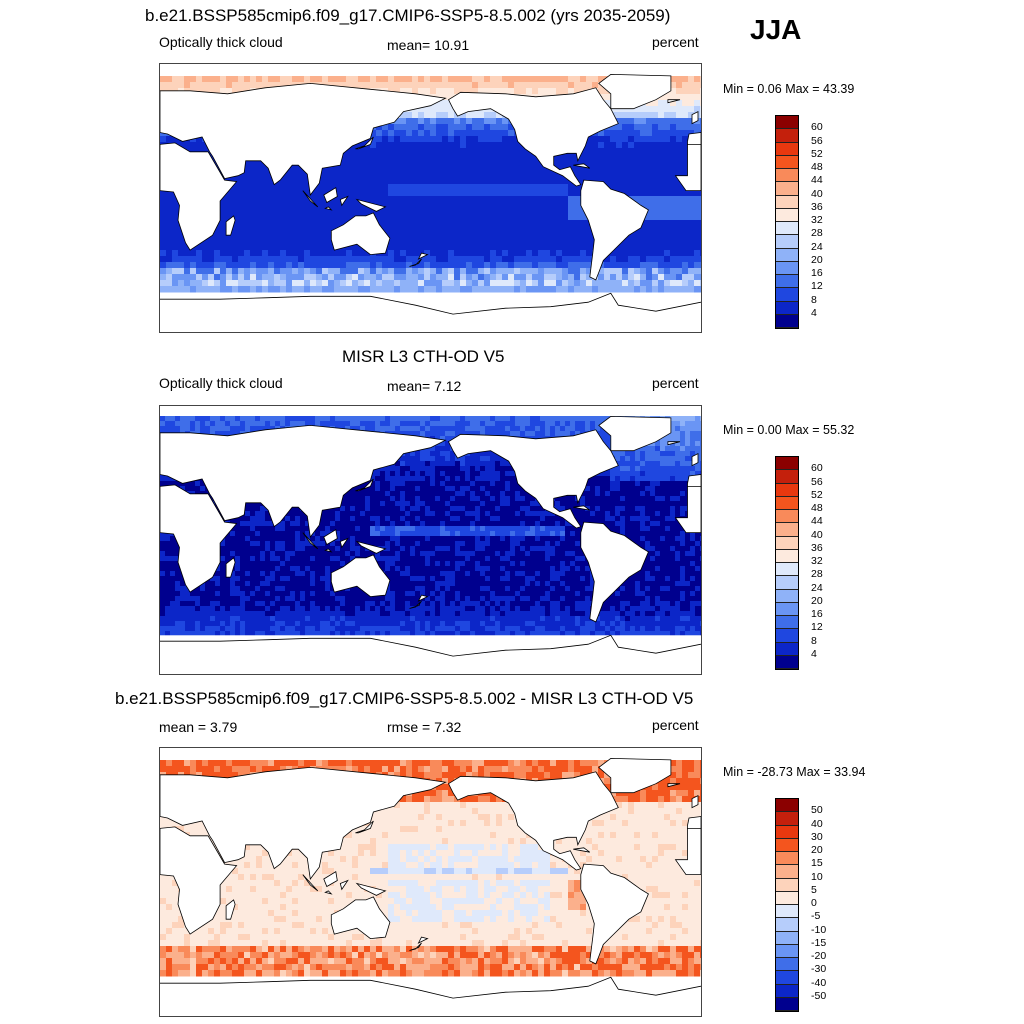 The height and width of the screenshot is (1024, 1024). I want to click on panel-2-mean-label: mean= 7.12, so click(424, 386).